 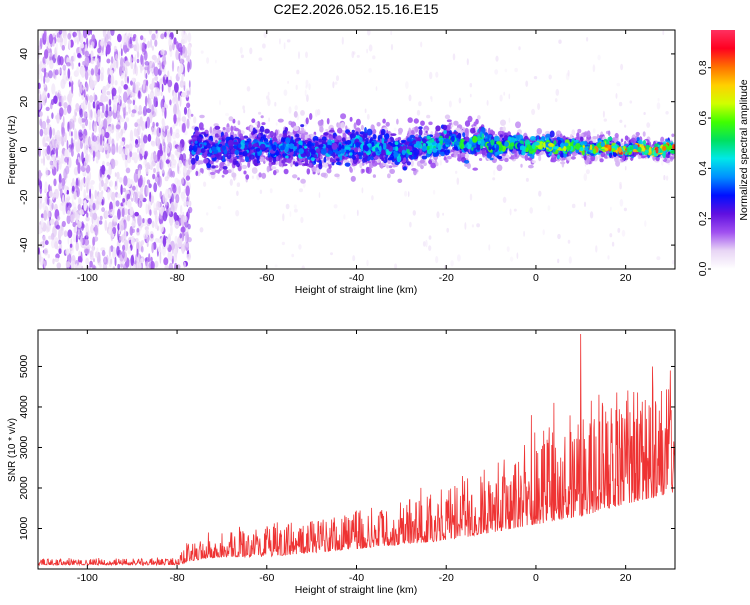 What do you see at coordinates (723, 149) in the screenshot?
I see `colorbar-gradient` at bounding box center [723, 149].